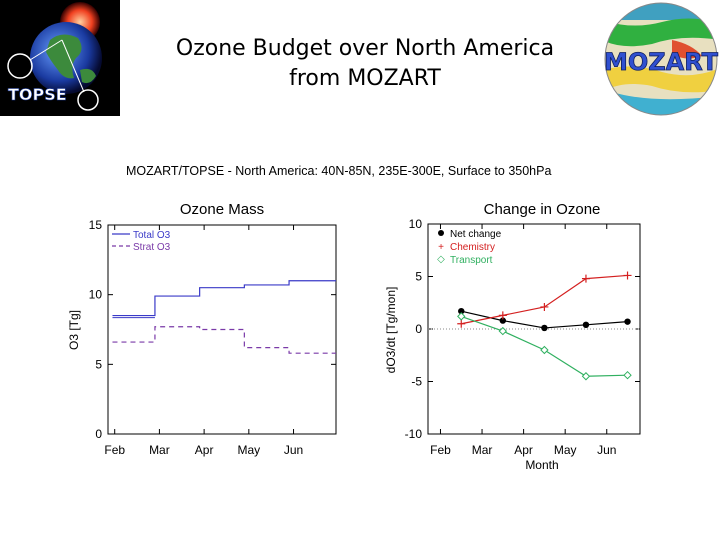  Describe the element at coordinates (74, 330) in the screenshot. I see `ozone-mass-ylabel: O3 [Tg]` at that location.